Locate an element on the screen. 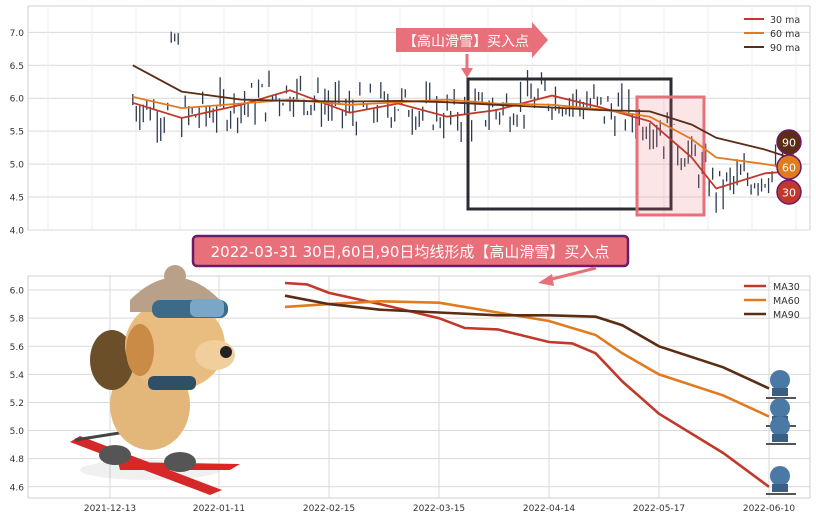 The width and height of the screenshot is (816, 524). signal-banner: 2022-03-31 30日,60日,90日均线形成【高山滑雪】买入点 is located at coordinates (410, 260).